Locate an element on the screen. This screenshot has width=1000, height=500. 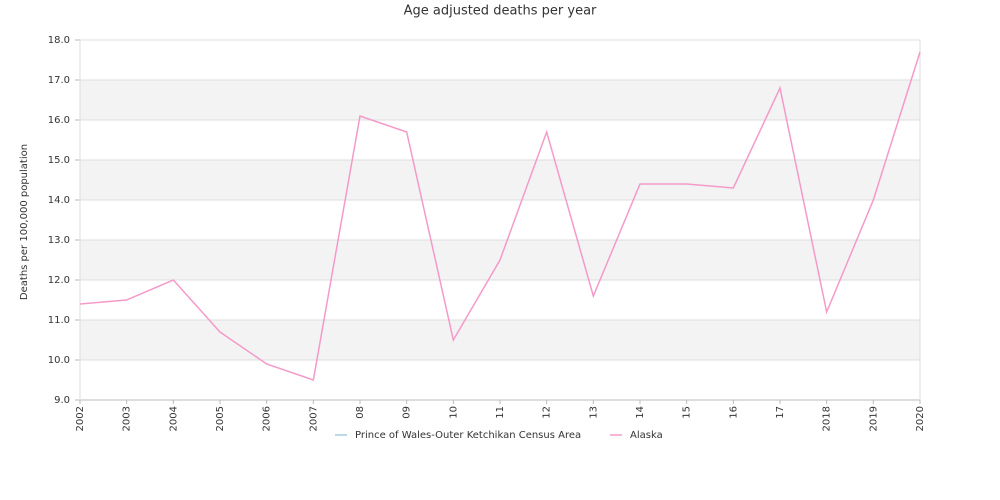
x-tick-label: 13 is located at coordinates (593, 412).